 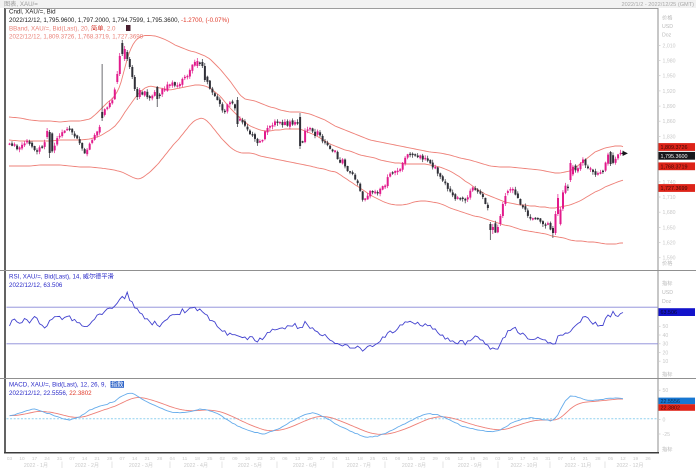 I want to click on svg-text: 2022 - 7月, so click(x=359, y=465).